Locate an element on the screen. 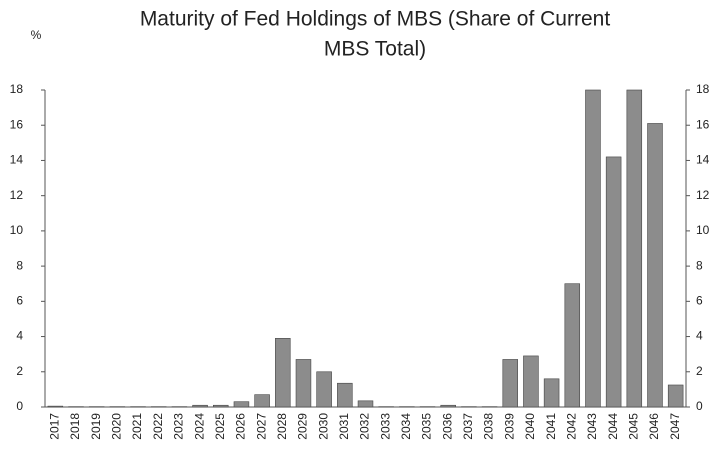 The image size is (719, 459). x-tick-label: 2035 is located at coordinates (427, 426).